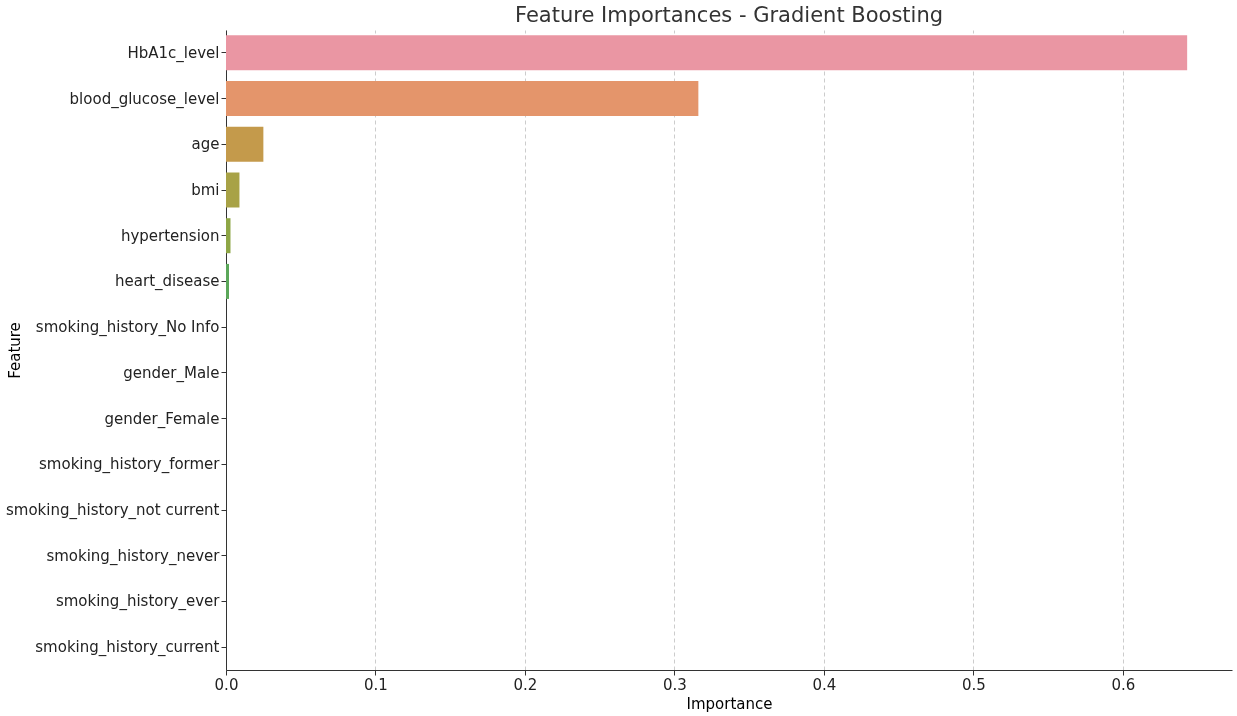 This screenshot has width=1237, height=716. What do you see at coordinates (173, 53) in the screenshot?
I see `y-tick-label: HbA1c_level` at bounding box center [173, 53].